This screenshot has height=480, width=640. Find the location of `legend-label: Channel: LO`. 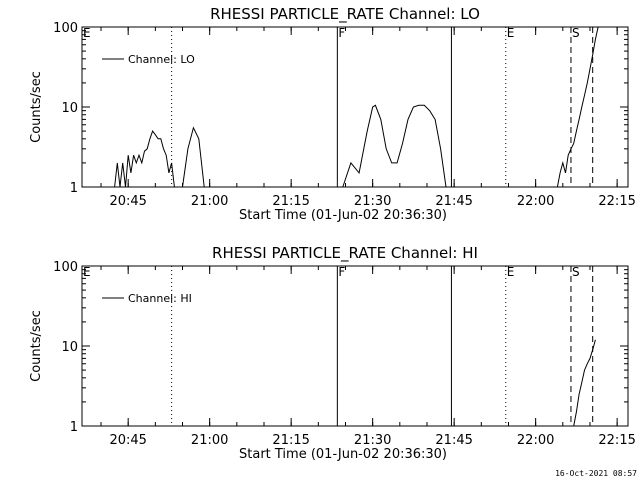

legend-label: Channel: LO is located at coordinates (161, 59).